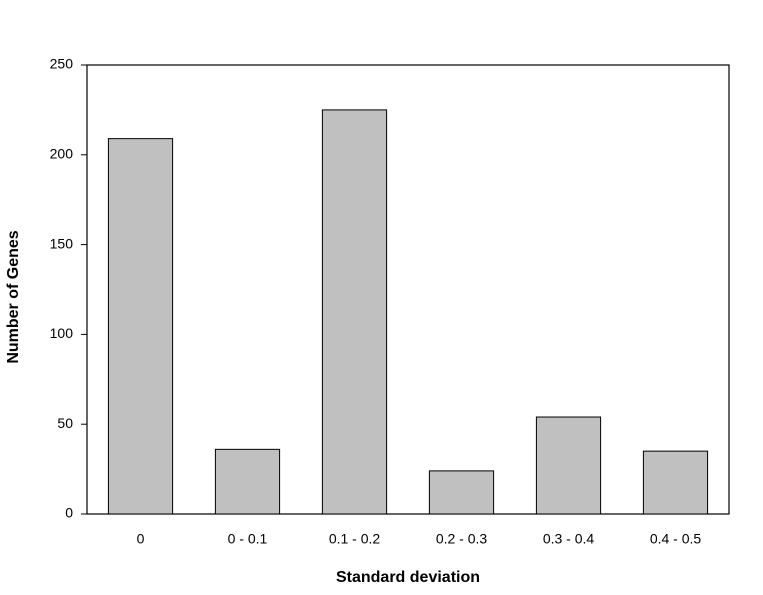 The width and height of the screenshot is (763, 595). Describe the element at coordinates (13, 296) in the screenshot. I see `y-axis-label: Number of Genes` at that location.